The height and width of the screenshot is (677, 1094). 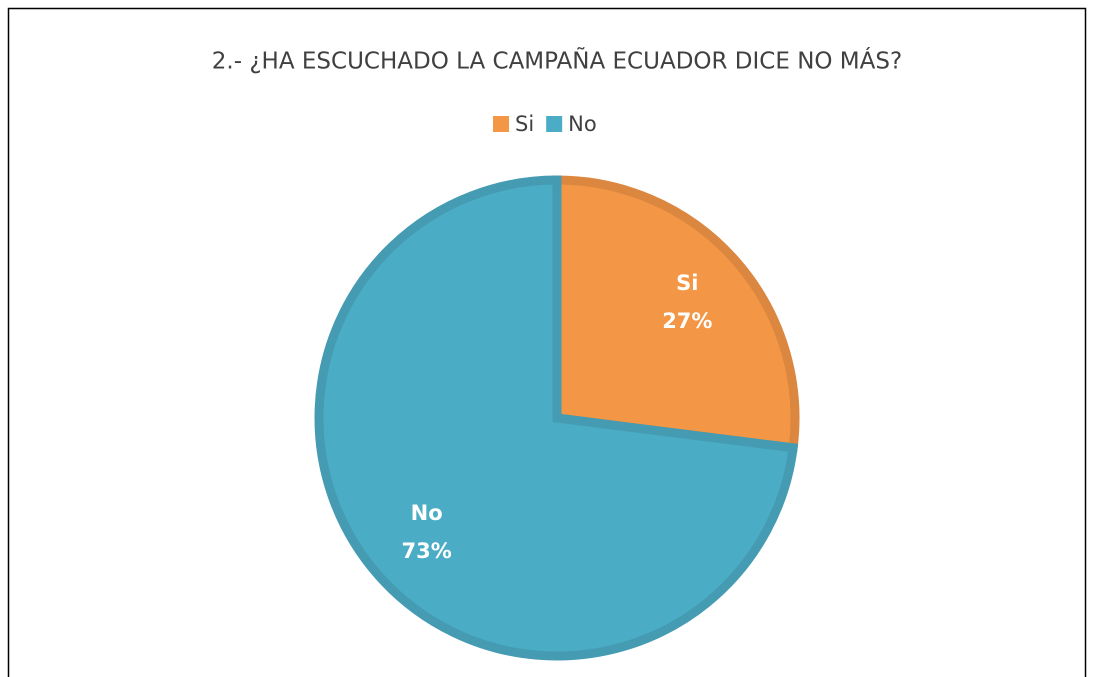 What do you see at coordinates (427, 513) in the screenshot?
I see `data-label-category: No` at bounding box center [427, 513].